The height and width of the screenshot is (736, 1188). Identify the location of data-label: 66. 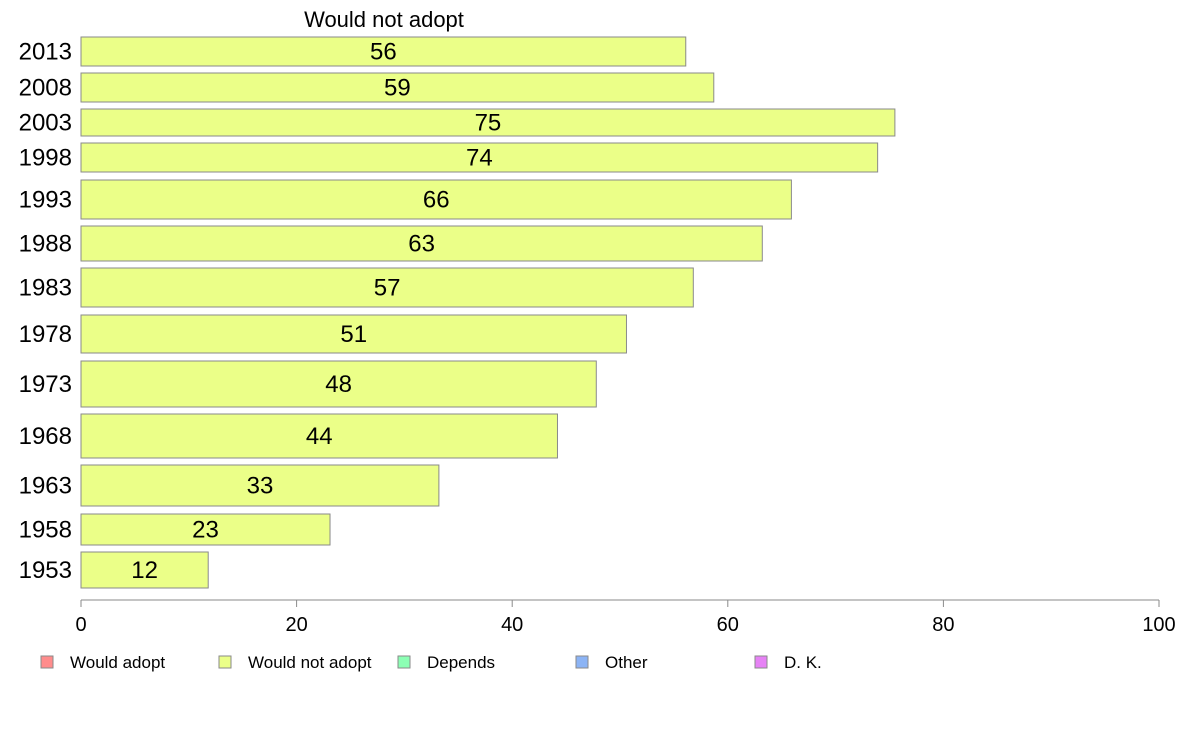
(436, 200).